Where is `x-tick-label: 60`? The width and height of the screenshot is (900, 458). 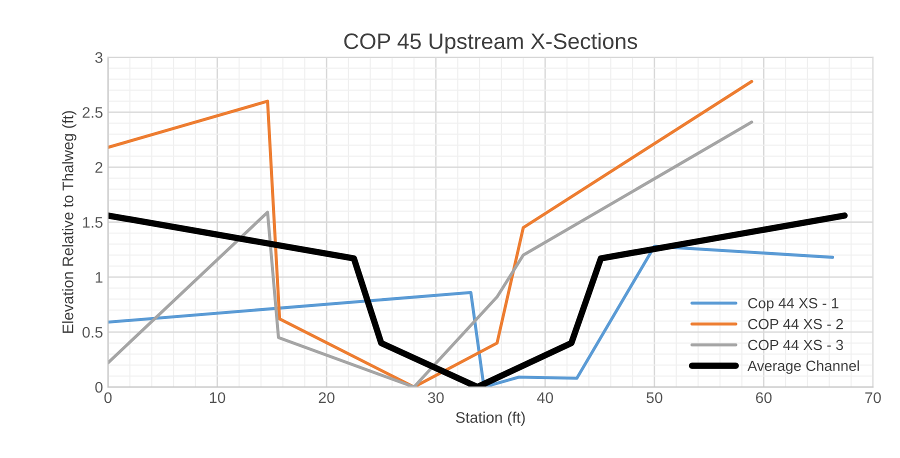 x-tick-label: 60 is located at coordinates (764, 398).